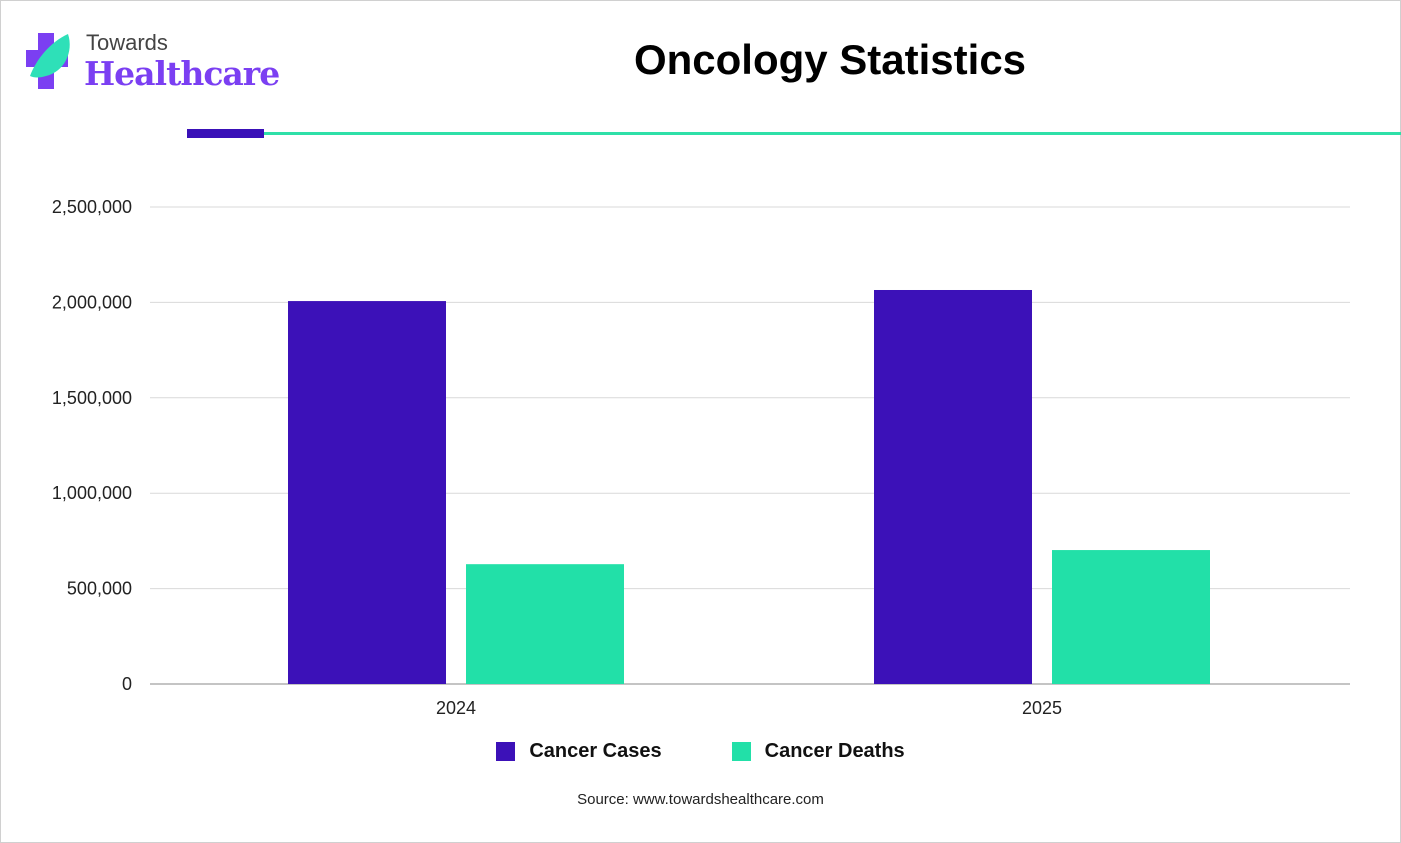 This screenshot has height=843, width=1401. Describe the element at coordinates (92, 207) in the screenshot. I see `y-tick-label: 2,500,000` at that location.